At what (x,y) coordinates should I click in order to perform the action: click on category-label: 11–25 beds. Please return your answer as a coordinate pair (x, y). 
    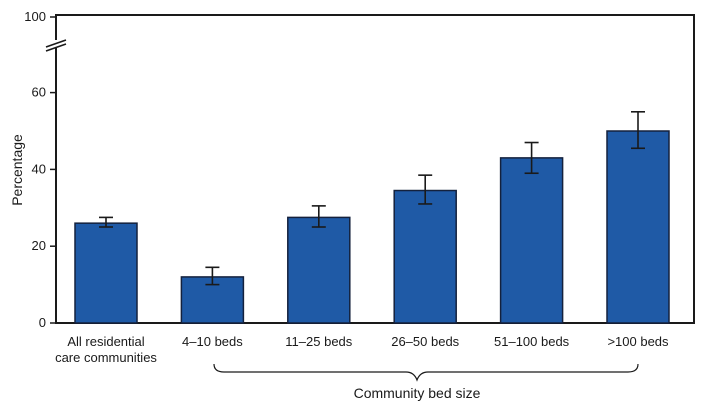
    Looking at the image, I should click on (318, 341).